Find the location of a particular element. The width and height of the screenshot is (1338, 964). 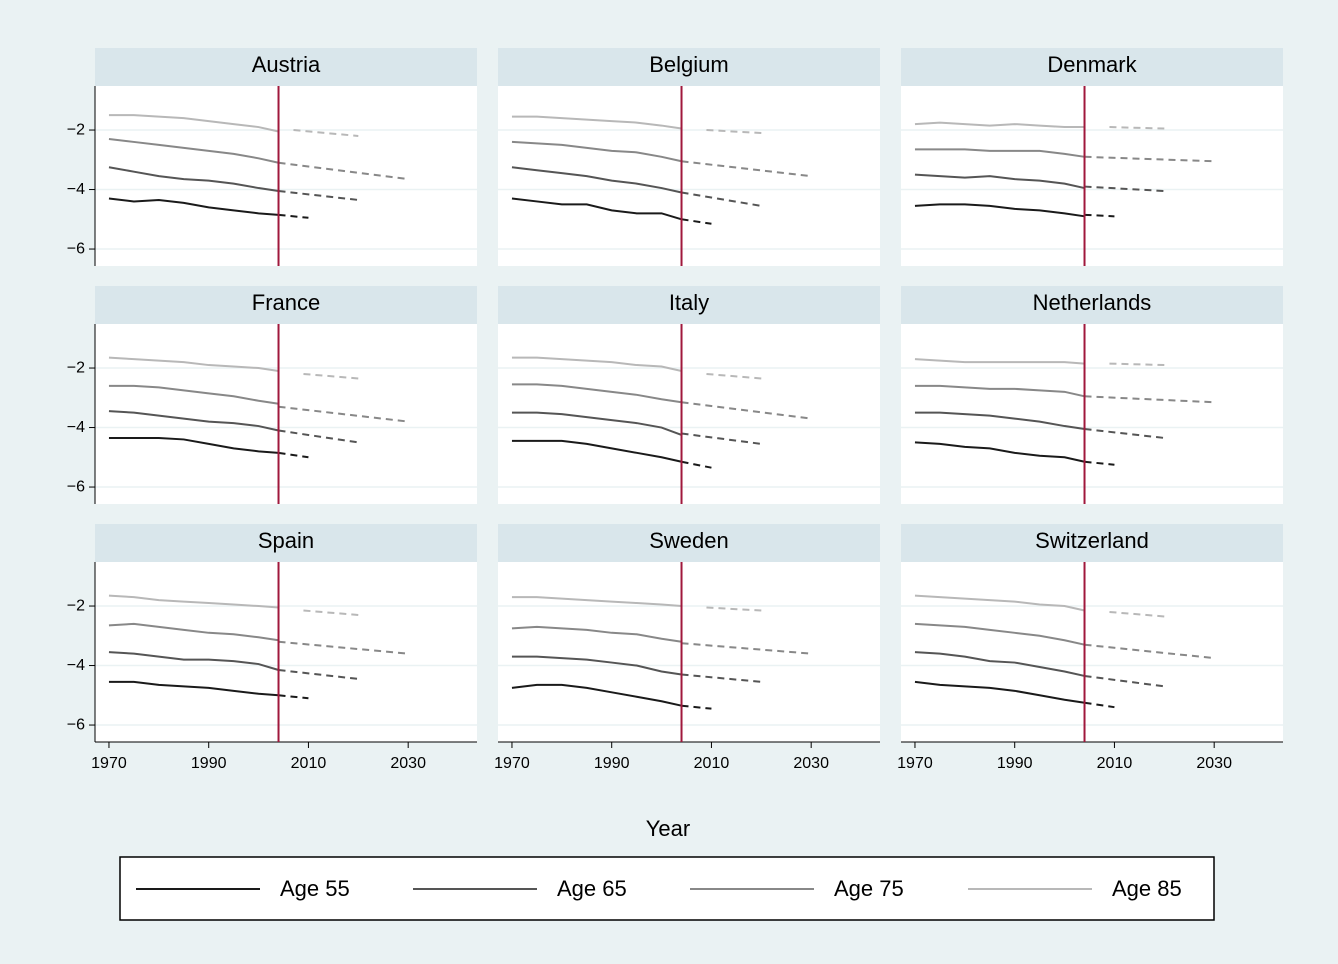

panel-title: Switzerland is located at coordinates (1092, 540).